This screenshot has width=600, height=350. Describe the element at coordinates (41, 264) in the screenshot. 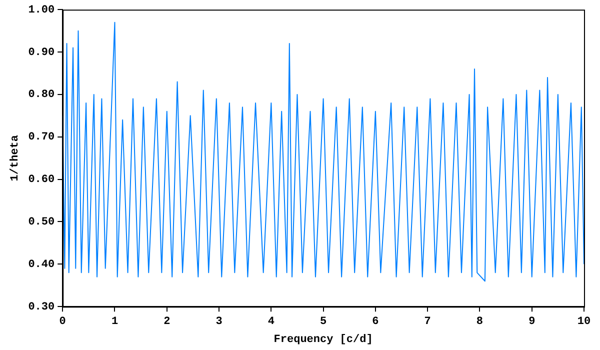

I see `y-tick-label: 0.40` at that location.